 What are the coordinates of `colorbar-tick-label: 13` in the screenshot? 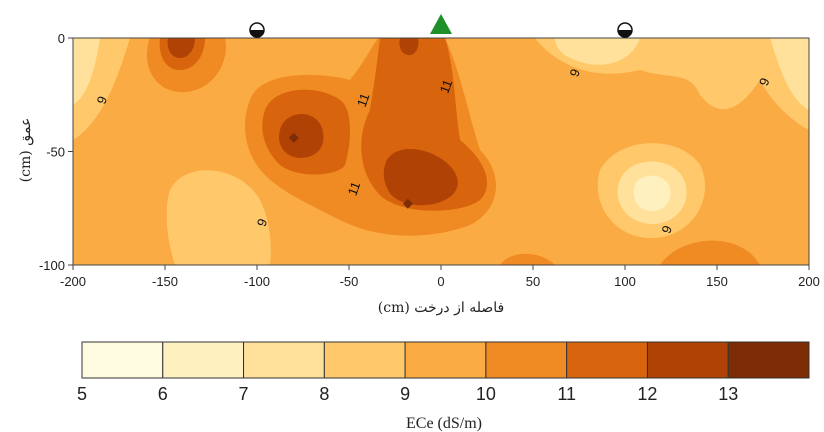 It's located at (728, 394).